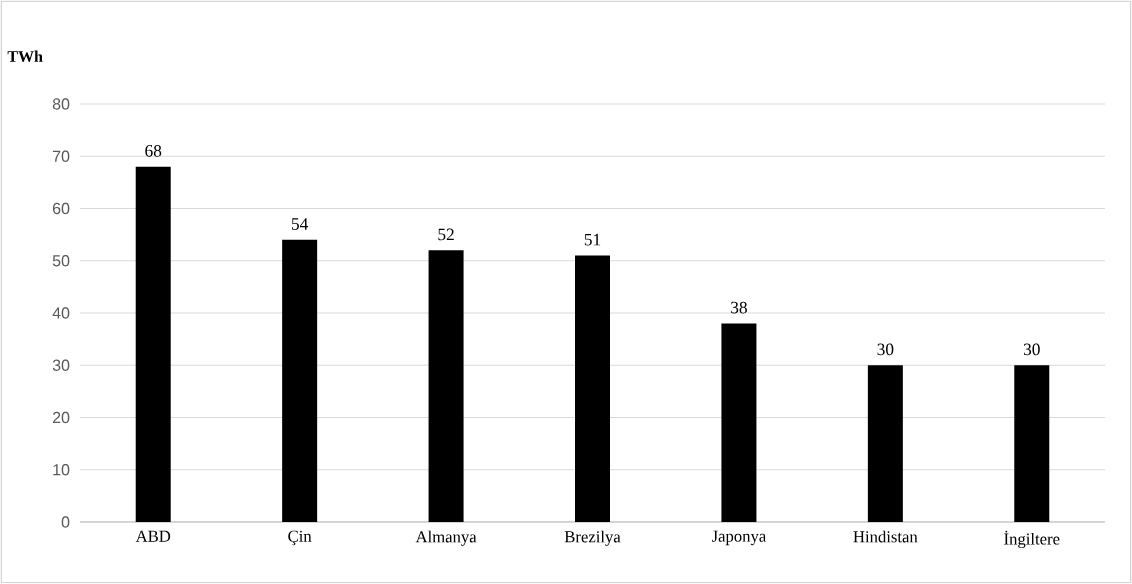 The width and height of the screenshot is (1132, 584). Describe the element at coordinates (885, 536) in the screenshot. I see `x-tick-label: Hindistan` at that location.